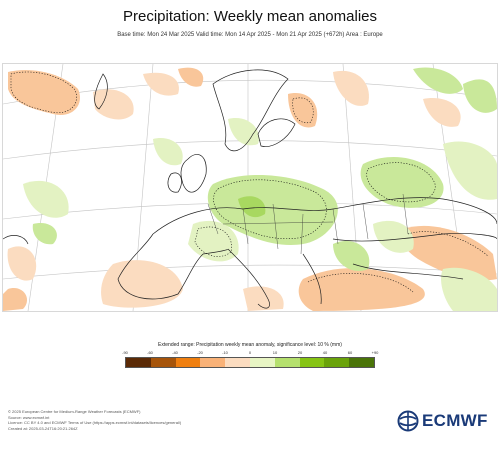 This screenshot has height=450, width=500. Describe the element at coordinates (43, 428) in the screenshot. I see `footer-line: Created at: 2025-03-24T16:20:21.264Z` at that location.